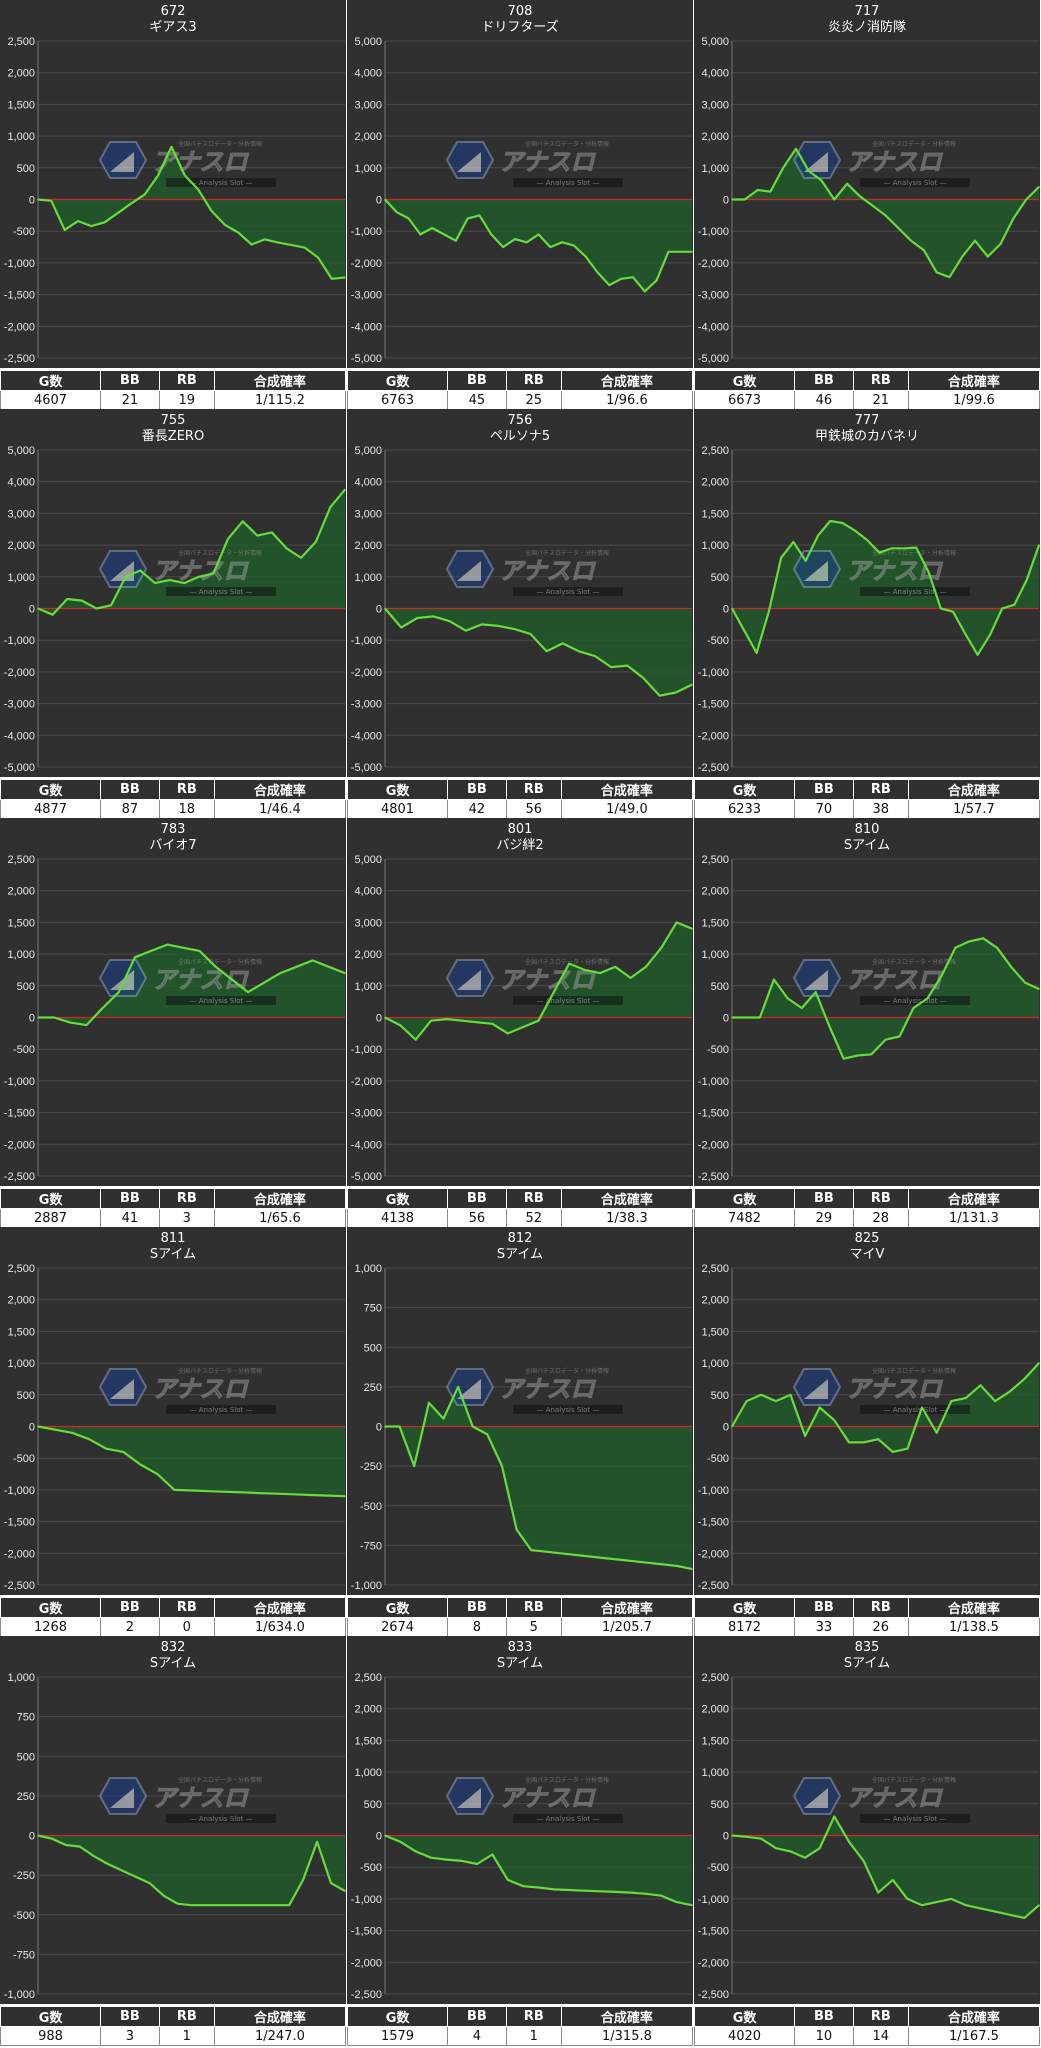  What do you see at coordinates (627, 1627) in the screenshot?
I see `stats-value-cell: 1/205.7` at bounding box center [627, 1627].